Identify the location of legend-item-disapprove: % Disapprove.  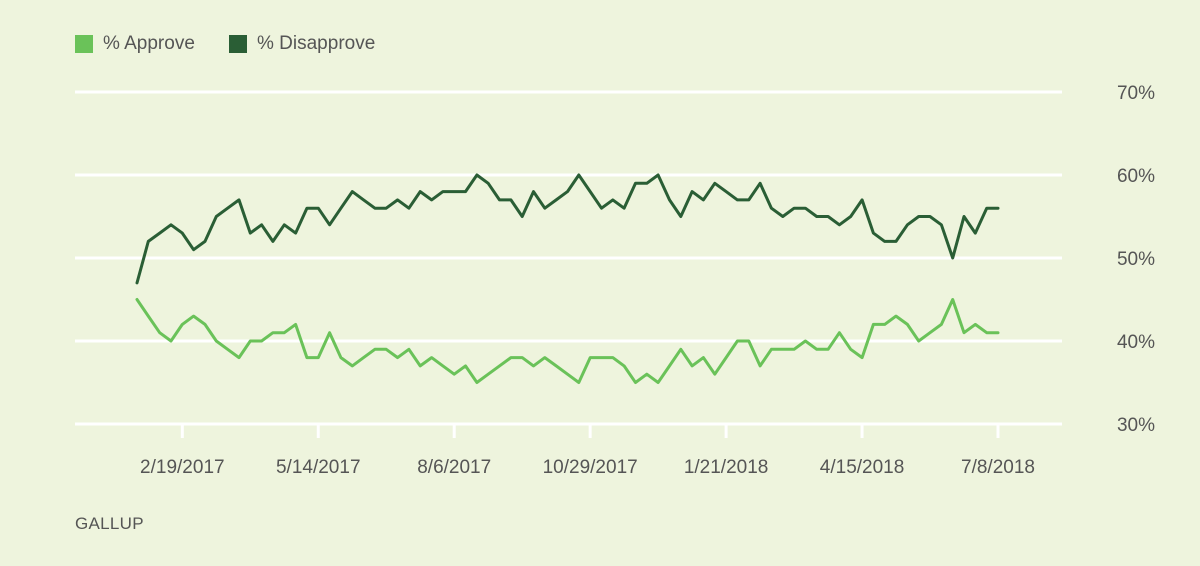
(302, 44).